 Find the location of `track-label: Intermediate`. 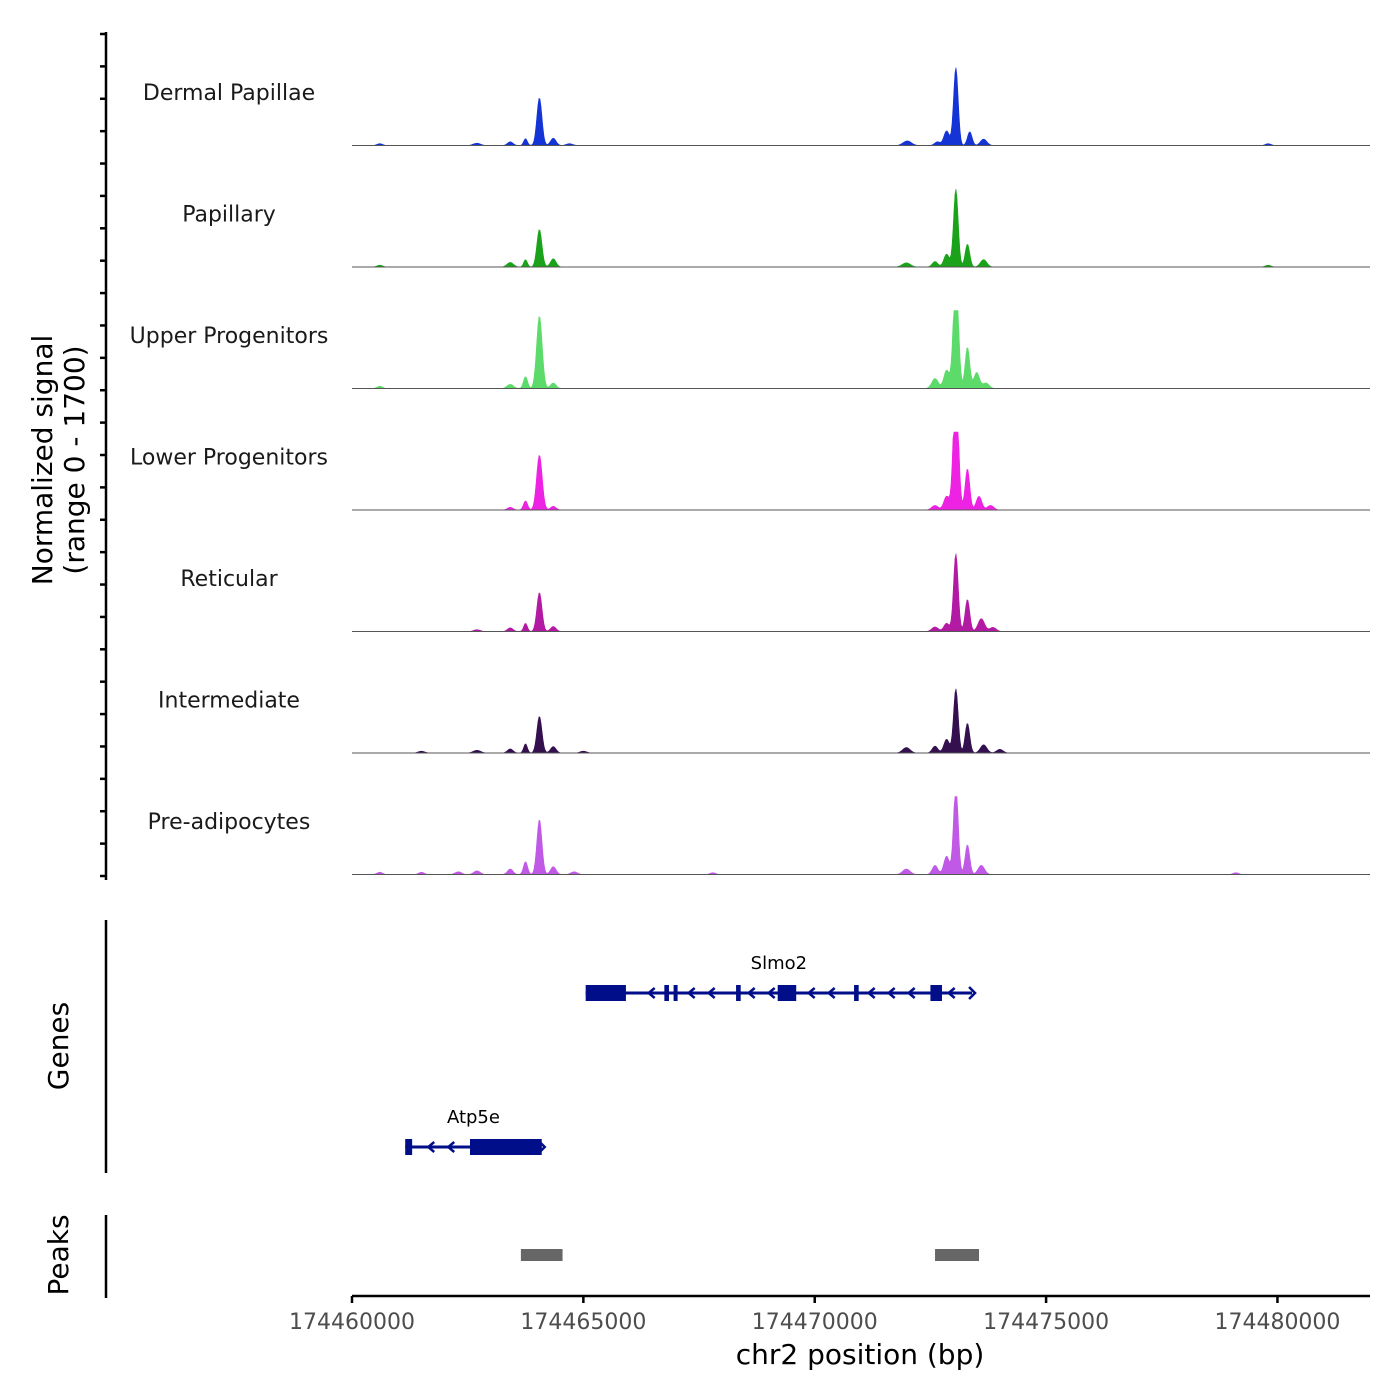

track-label: Intermediate is located at coordinates (229, 701).